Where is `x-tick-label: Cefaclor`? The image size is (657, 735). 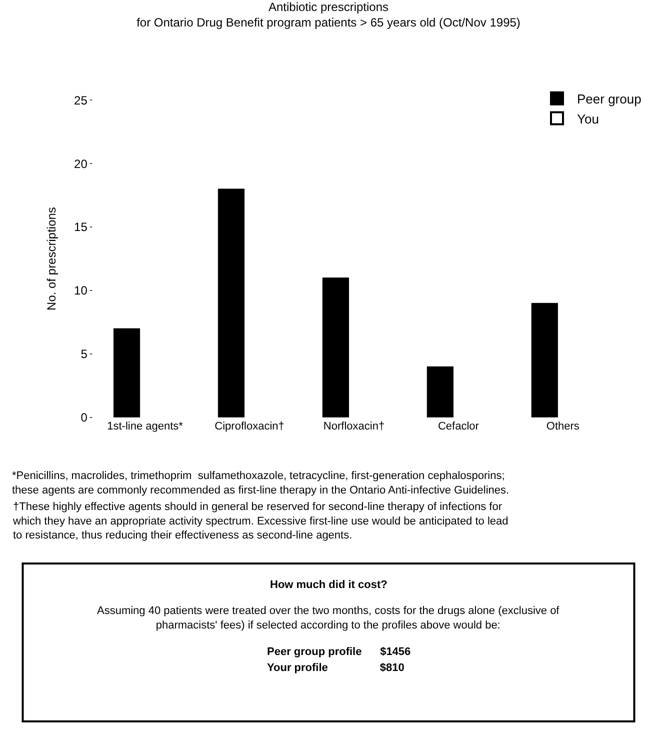
x-tick-label: Cefaclor is located at coordinates (459, 426).